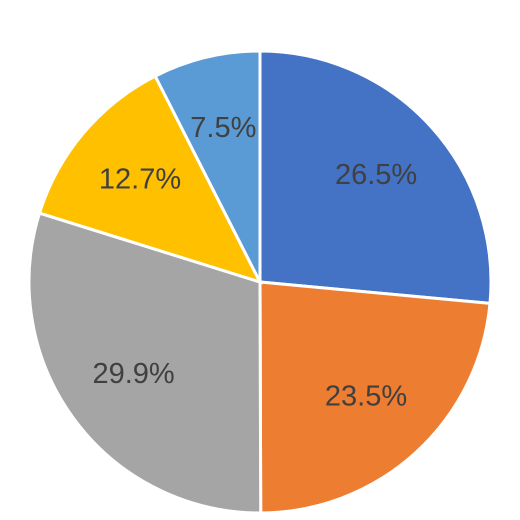  I want to click on data-label: 12.7%, so click(140, 179).